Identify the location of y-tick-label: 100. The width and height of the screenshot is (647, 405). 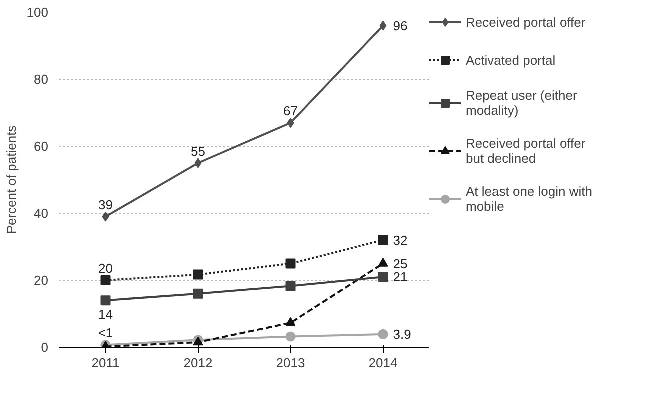
(37, 12).